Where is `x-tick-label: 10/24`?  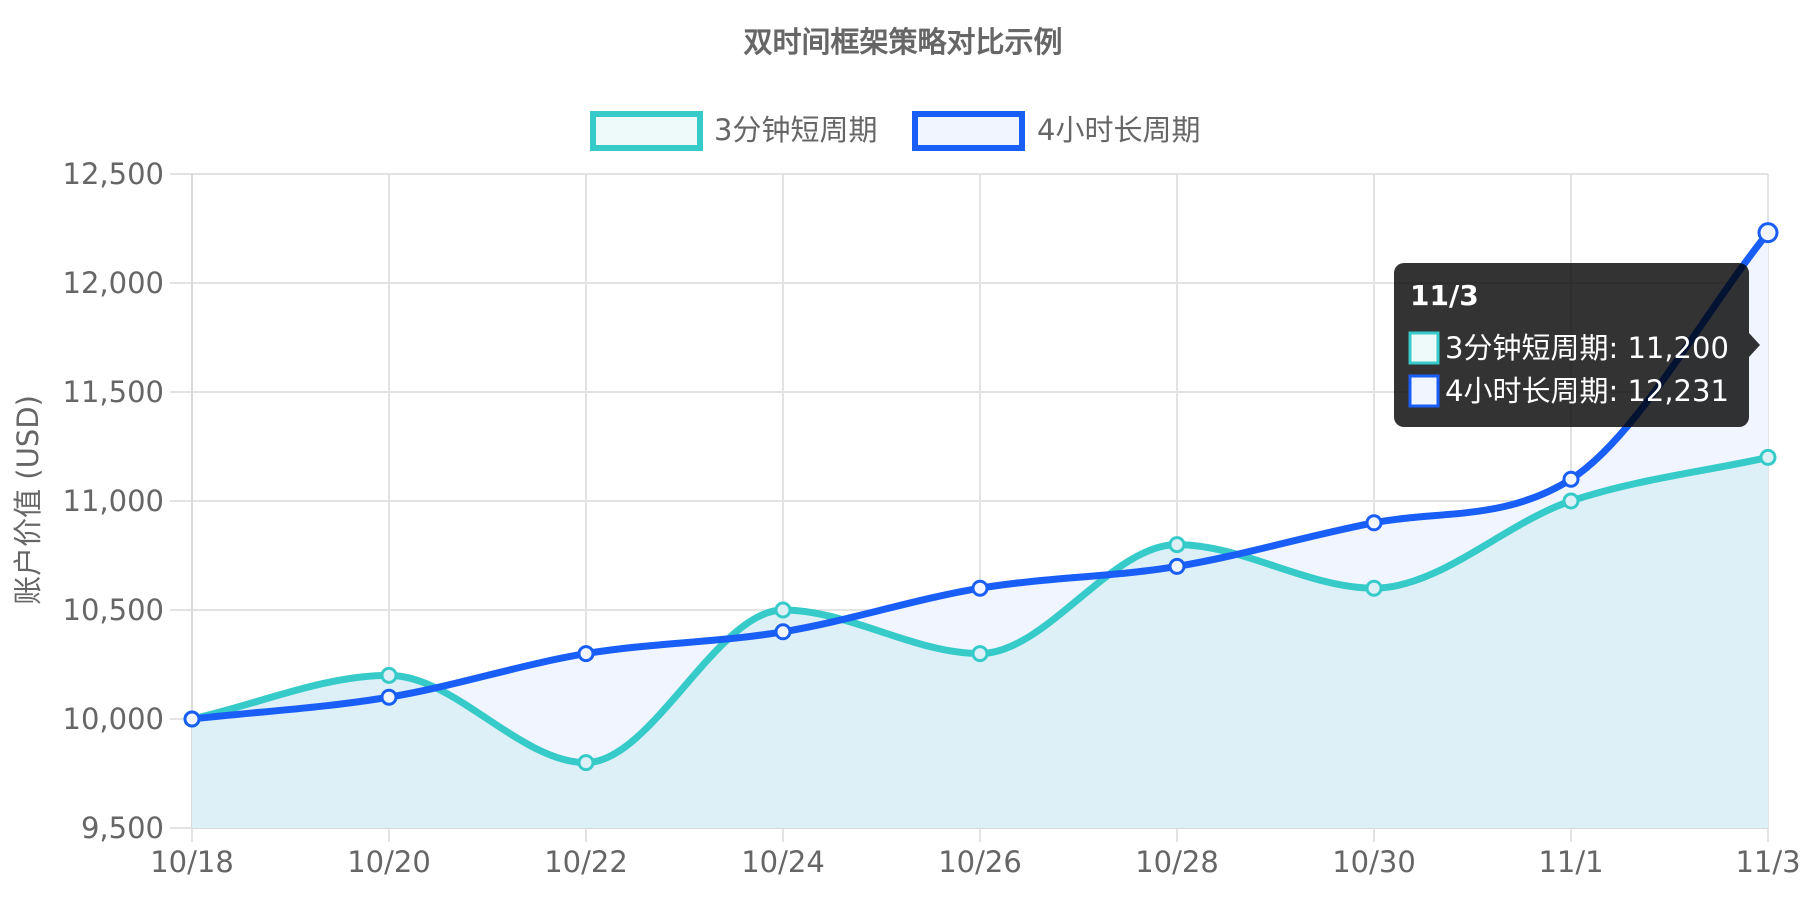 x-tick-label: 10/24 is located at coordinates (783, 862).